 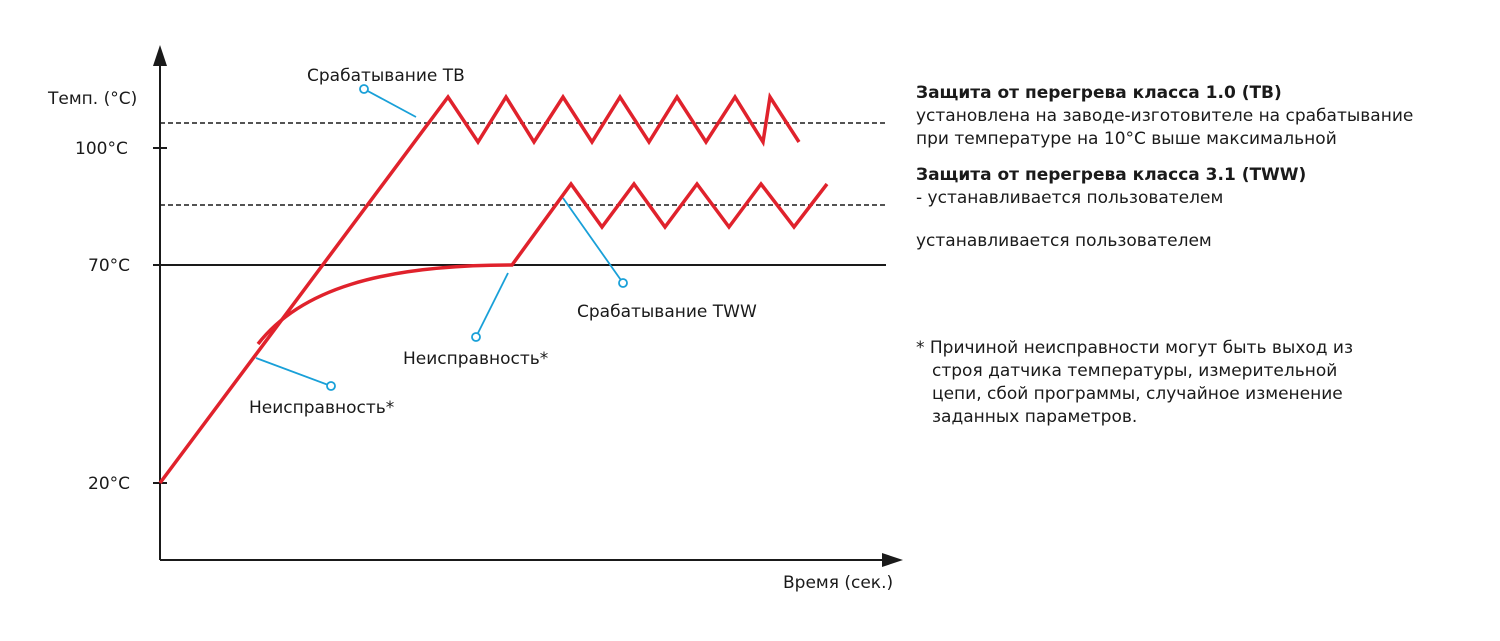 What do you see at coordinates (542, 263) in the screenshot?
I see `tww-temperature-curve` at bounding box center [542, 263].